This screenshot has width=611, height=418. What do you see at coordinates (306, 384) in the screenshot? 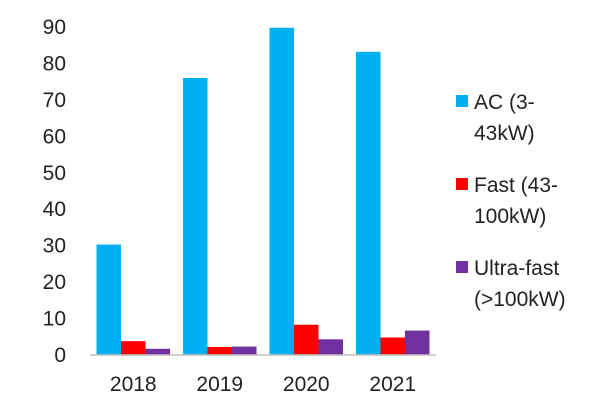
I see `x-tick-label: 2020` at bounding box center [306, 384].